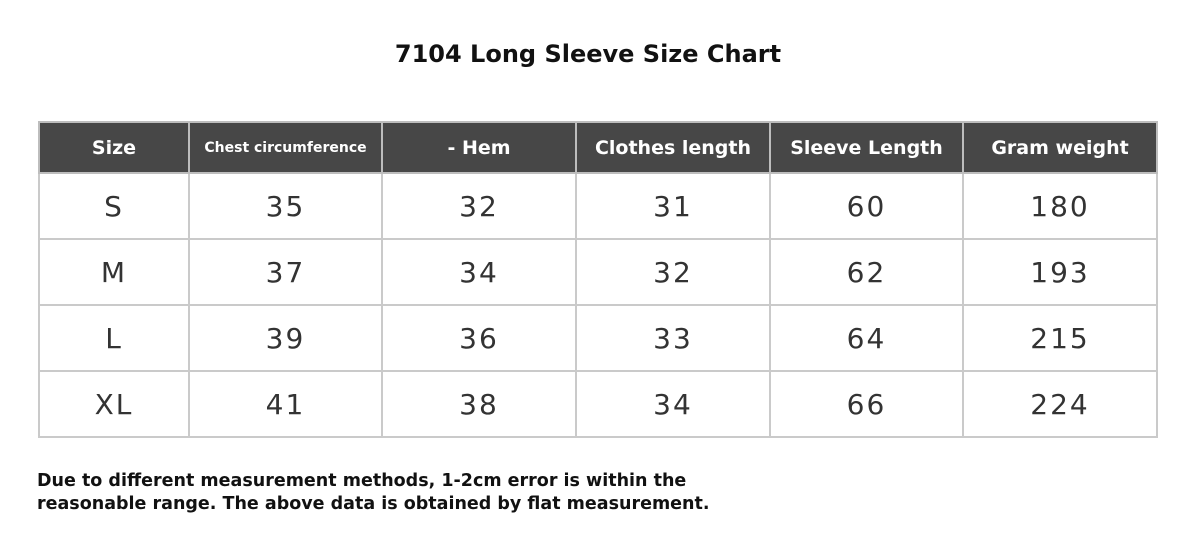 The width and height of the screenshot is (1200, 549). I want to click on table-cell: 35, so click(285, 206).